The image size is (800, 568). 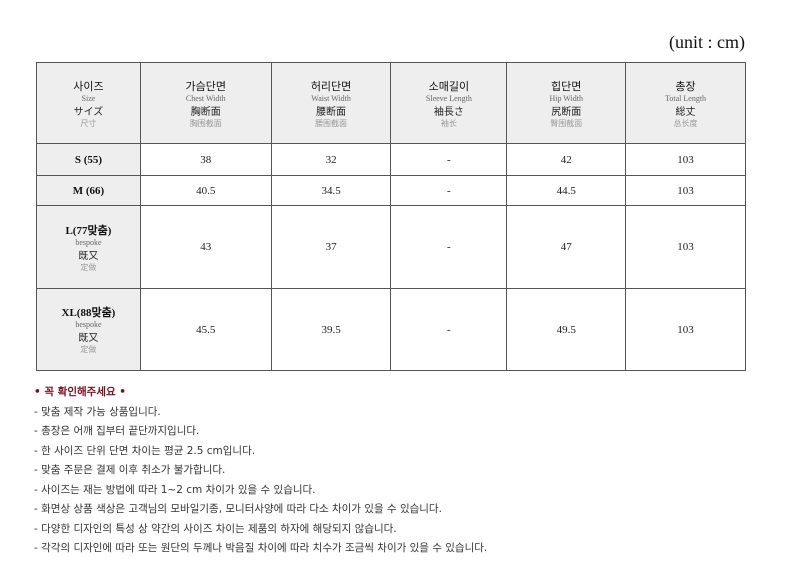 I want to click on value-cell: 45.5, so click(x=205, y=329).